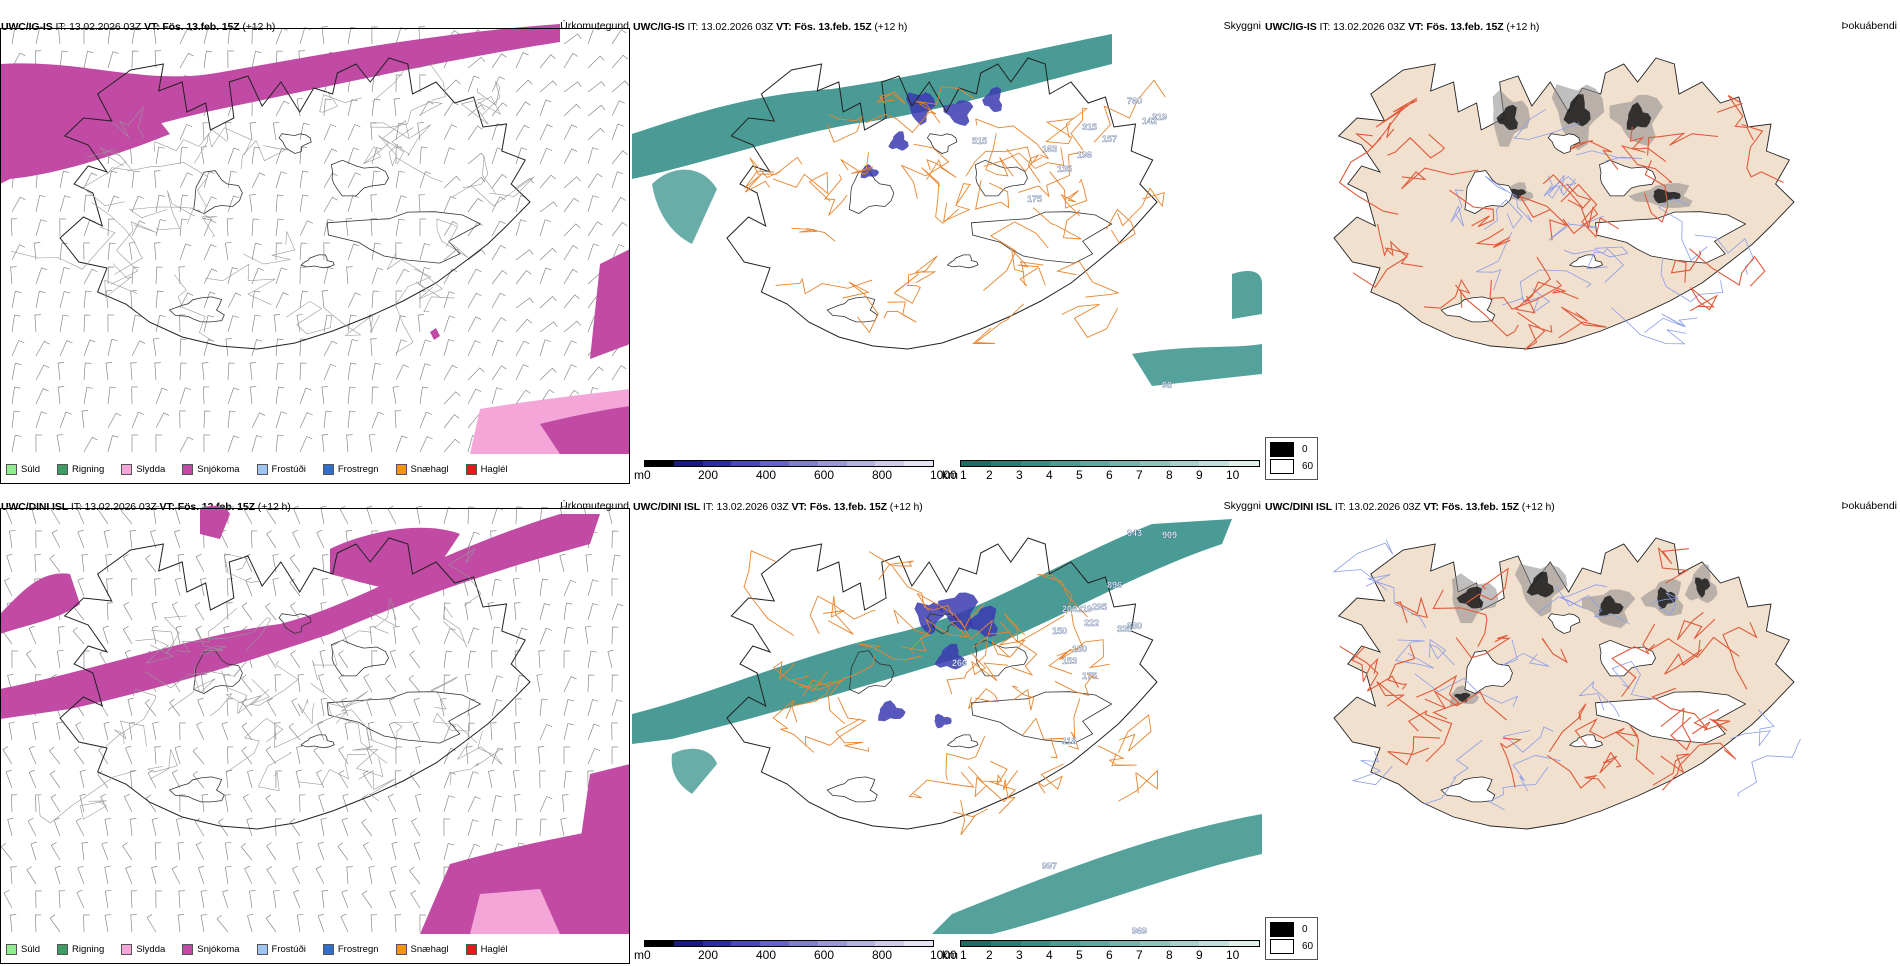 This screenshot has width=1900, height=966. I want to click on legend-item: Haglél, so click(485, 949).